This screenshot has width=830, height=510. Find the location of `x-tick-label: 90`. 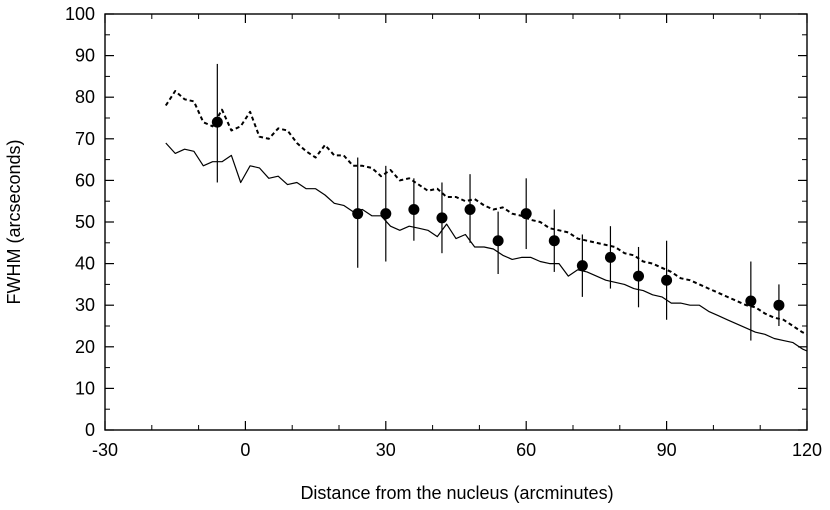

x-tick-label: 90 is located at coordinates (667, 450).